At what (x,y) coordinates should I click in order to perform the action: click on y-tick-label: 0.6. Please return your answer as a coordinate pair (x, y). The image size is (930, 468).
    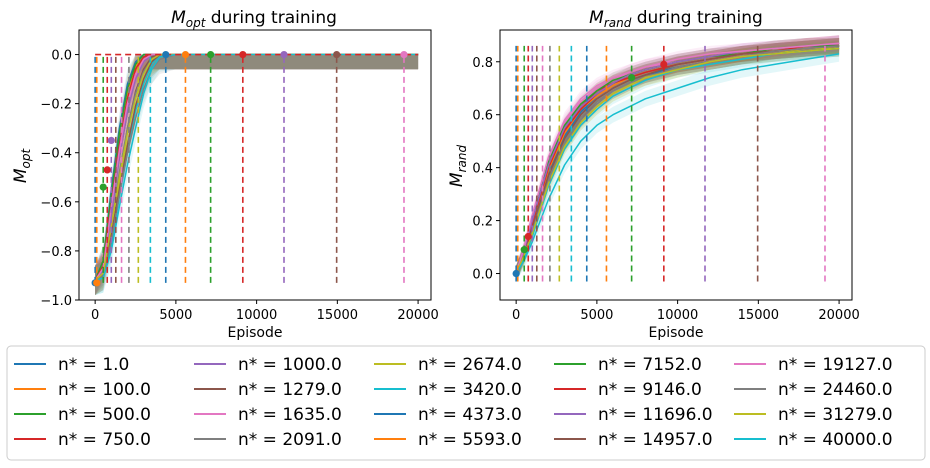
    Looking at the image, I should click on (482, 116).